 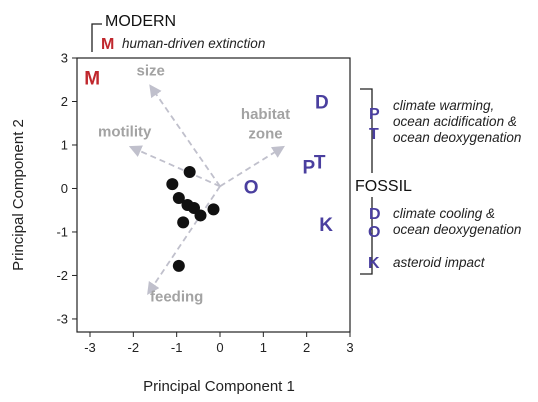 What do you see at coordinates (383, 186) in the screenshot?
I see `fossil-header: FOSSIL` at bounding box center [383, 186].